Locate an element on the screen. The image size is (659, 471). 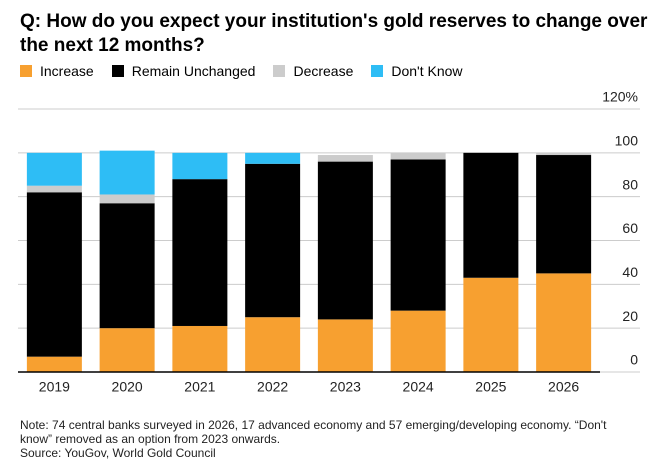
x-tick-label: 2022 is located at coordinates (272, 387).